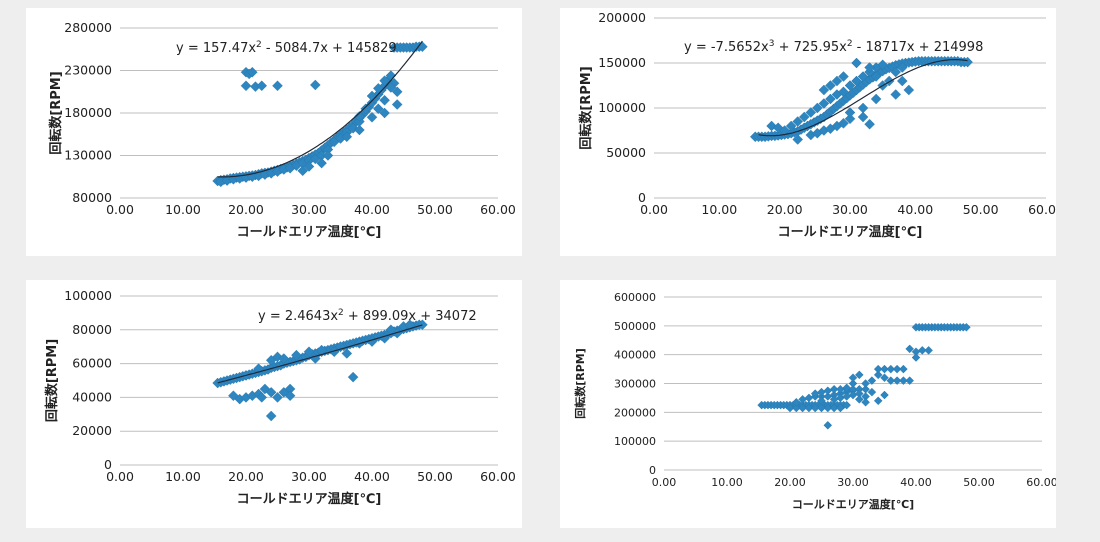  Describe the element at coordinates (246, 209) in the screenshot. I see `x-tick-label: 20.00` at that location.